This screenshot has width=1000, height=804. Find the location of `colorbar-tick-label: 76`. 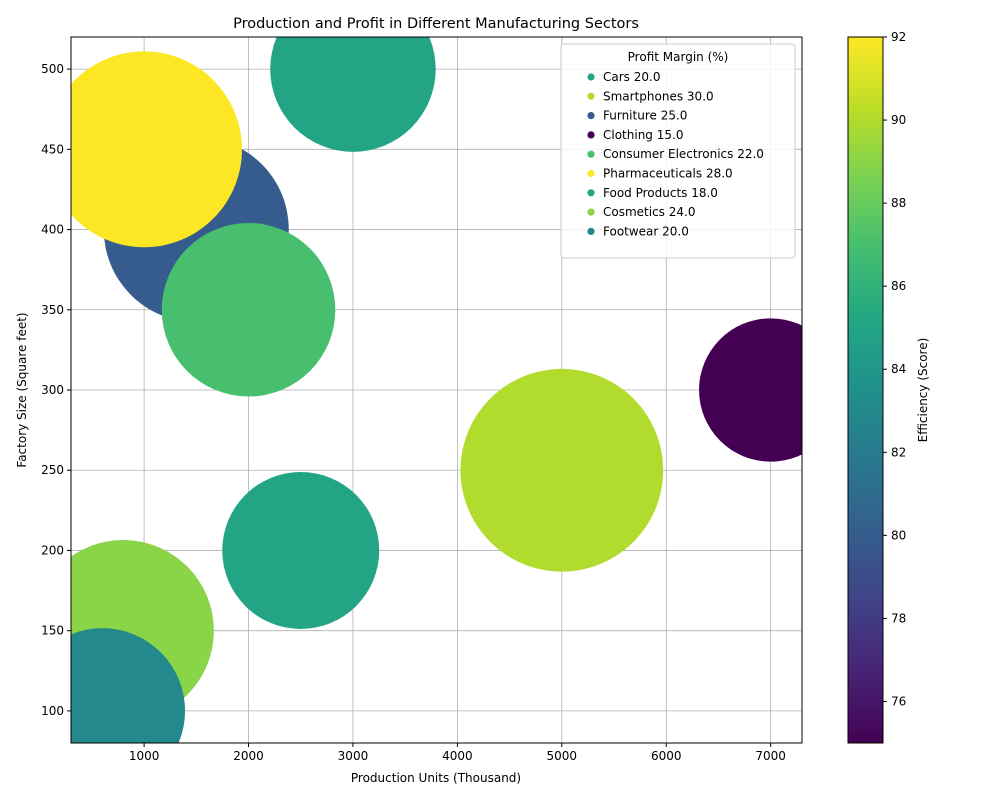

colorbar-tick-label: 76 is located at coordinates (898, 701).